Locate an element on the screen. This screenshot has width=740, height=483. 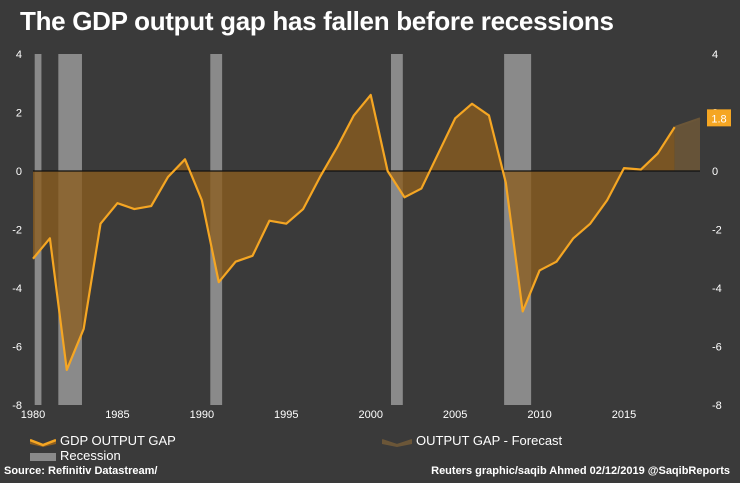
source-note: Source: Refinitiv Datastream/ is located at coordinates (81, 471).